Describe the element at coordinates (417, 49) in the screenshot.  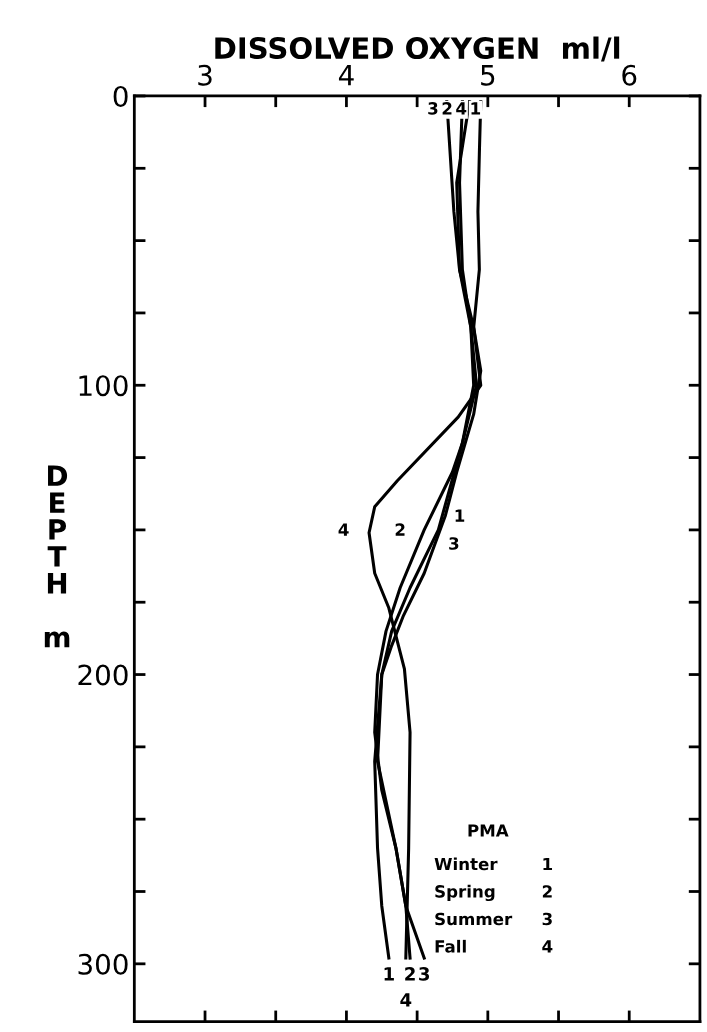
I see `x-axis-title: DISSOLVED OXYGEN ml/l` at that location.